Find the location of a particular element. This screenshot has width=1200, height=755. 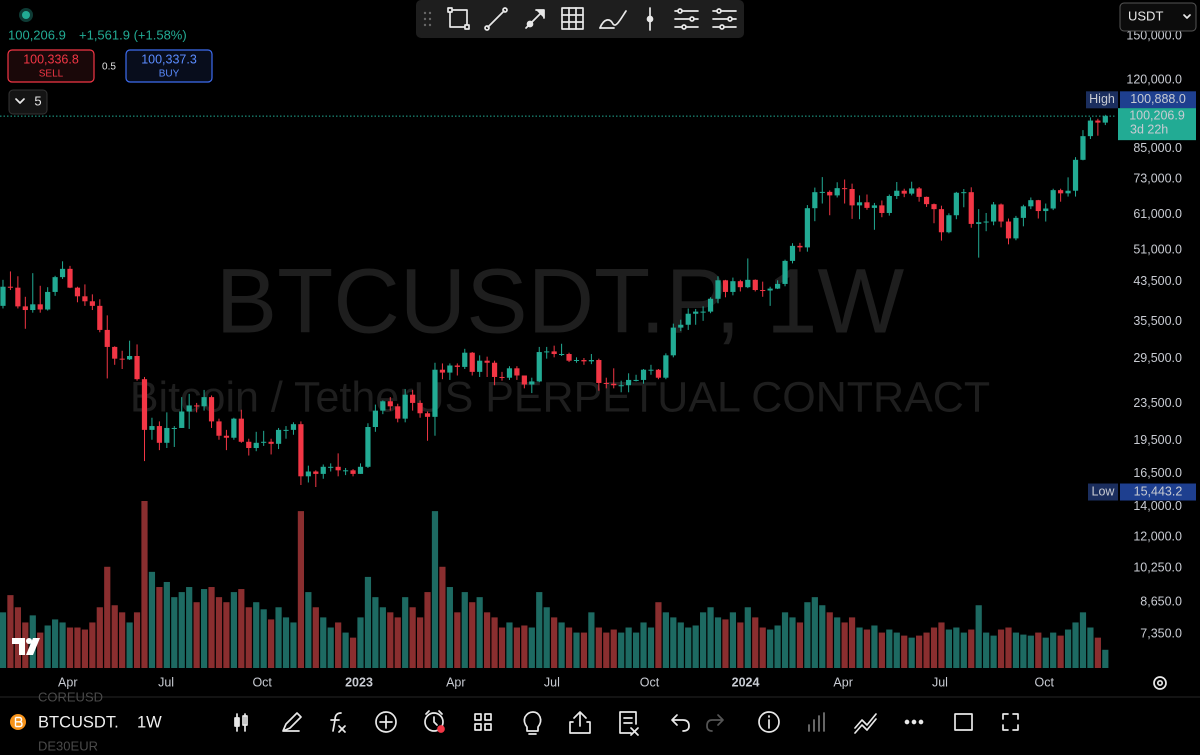

toggle-box is located at coordinates (28, 102).